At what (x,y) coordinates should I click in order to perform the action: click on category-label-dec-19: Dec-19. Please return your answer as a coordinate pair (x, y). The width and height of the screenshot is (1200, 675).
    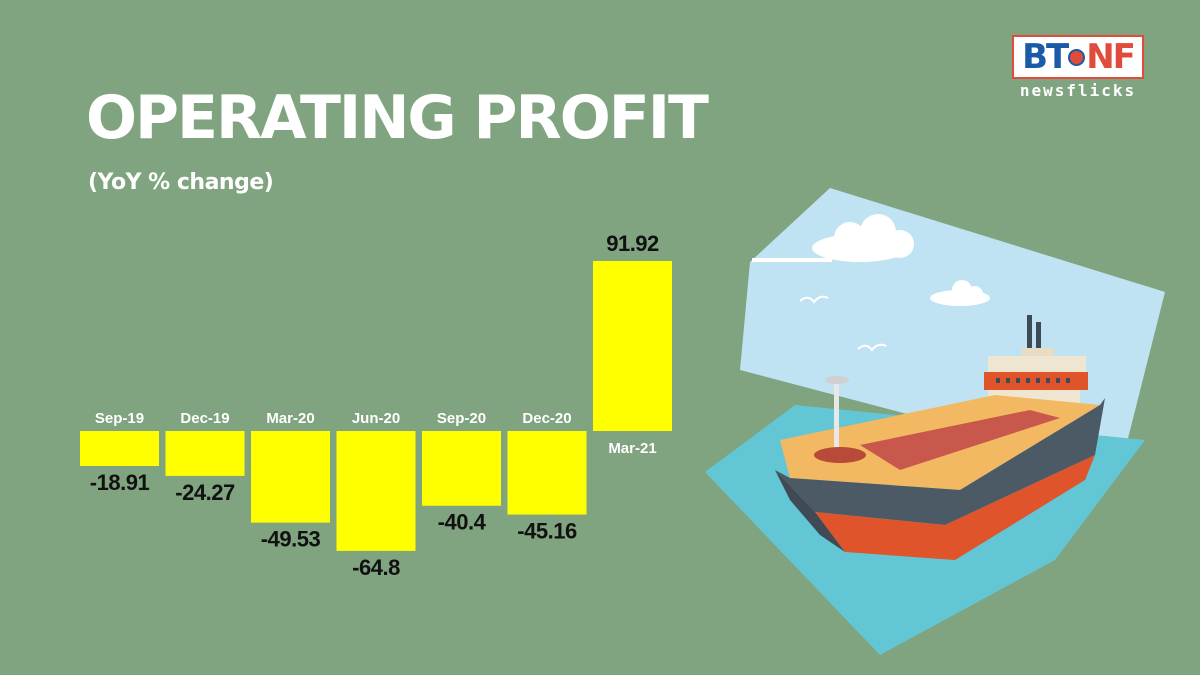
    Looking at the image, I should click on (204, 418).